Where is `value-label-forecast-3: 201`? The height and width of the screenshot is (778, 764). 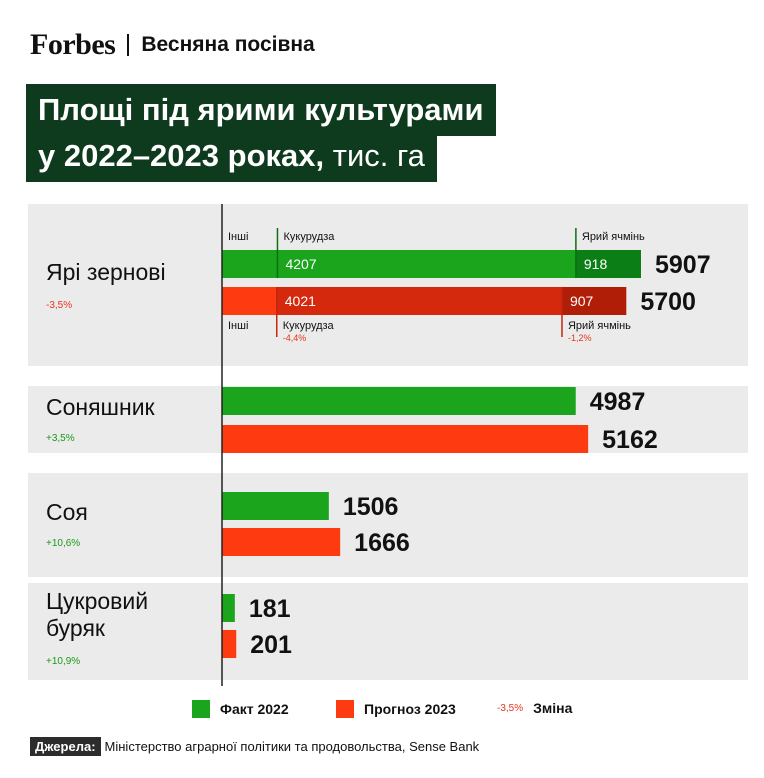 value-label-forecast-3: 201 is located at coordinates (271, 645).